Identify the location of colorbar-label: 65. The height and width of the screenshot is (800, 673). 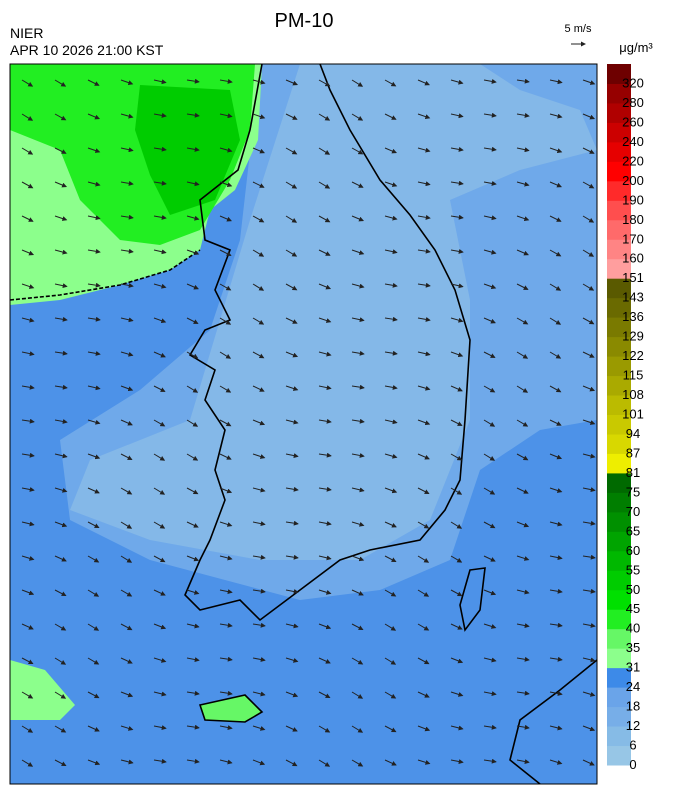
(633, 530).